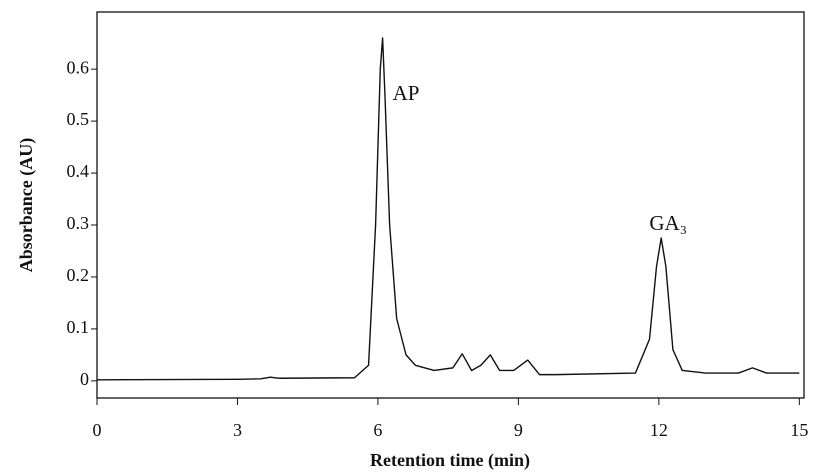  I want to click on peak-annotation: GA₃, so click(668, 223).